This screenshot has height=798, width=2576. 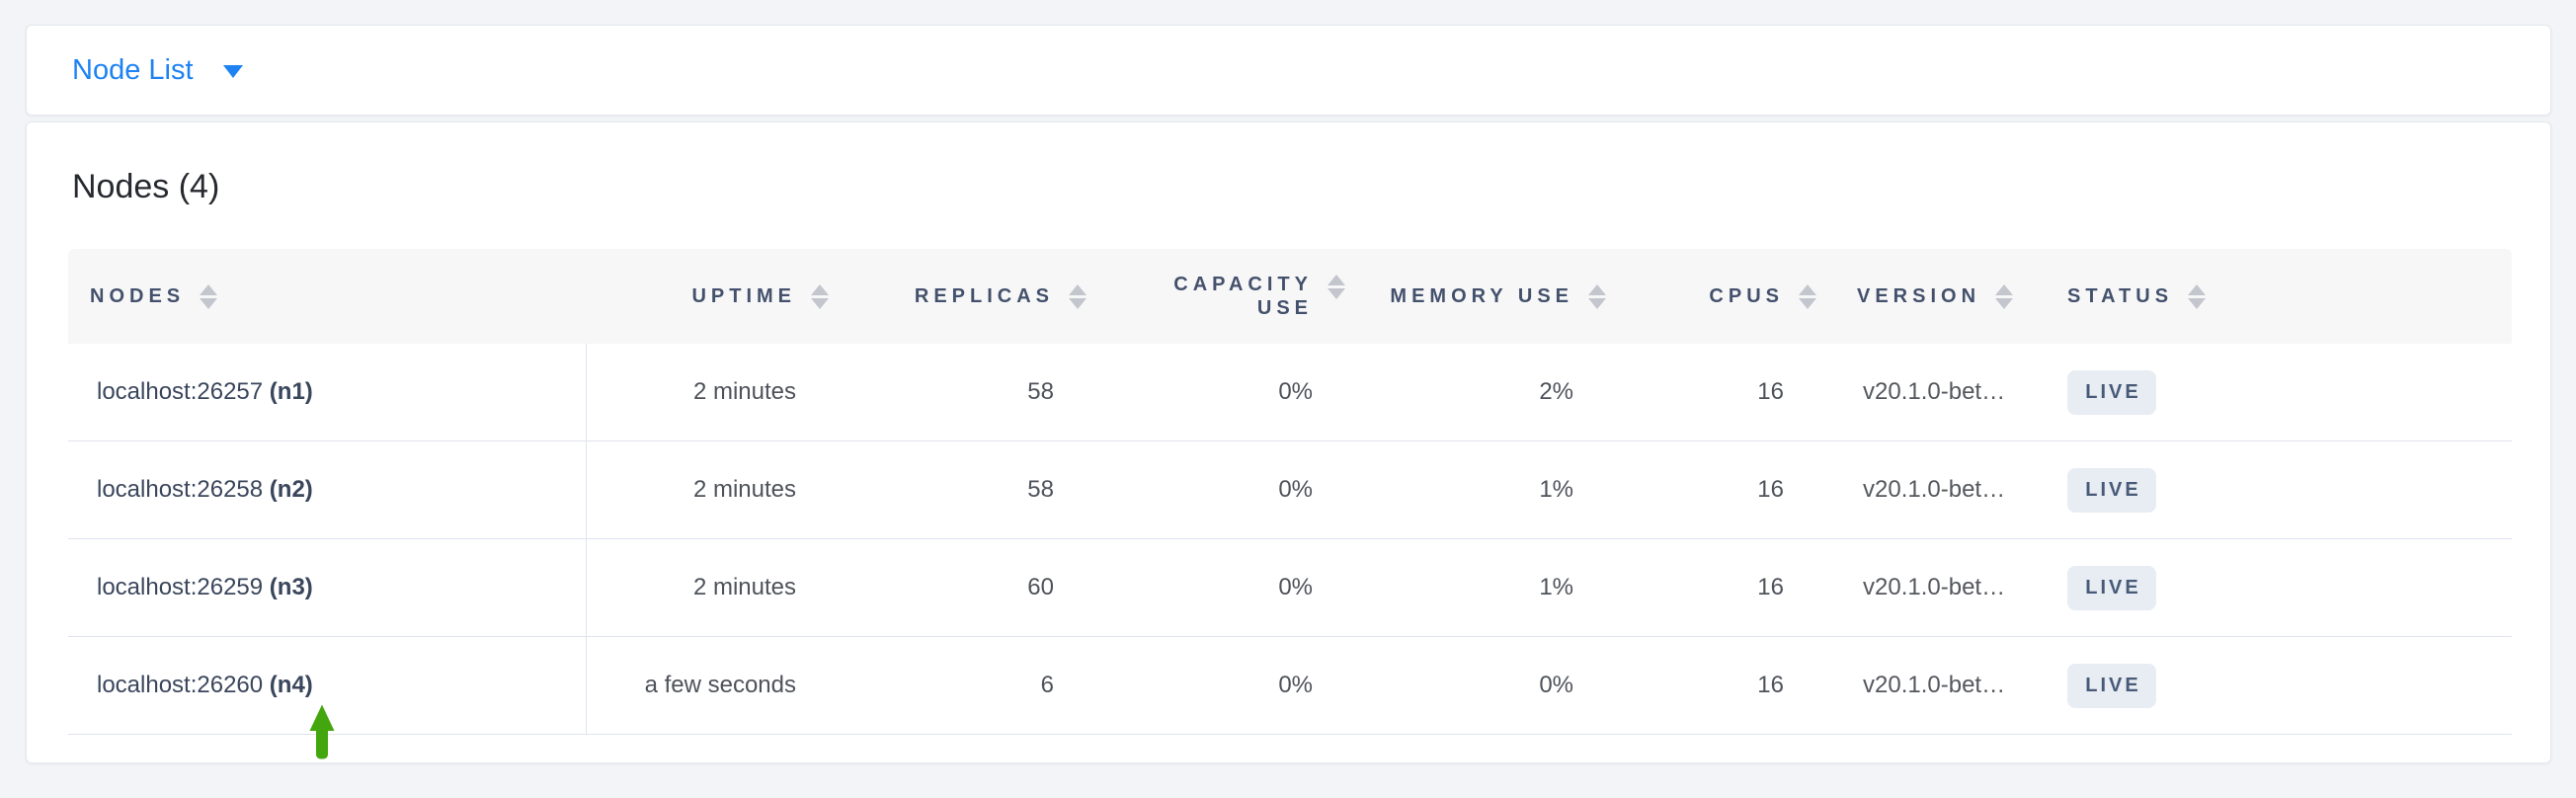 I want to click on column-label-capacity: CAPACITY USE, so click(x=1243, y=296).